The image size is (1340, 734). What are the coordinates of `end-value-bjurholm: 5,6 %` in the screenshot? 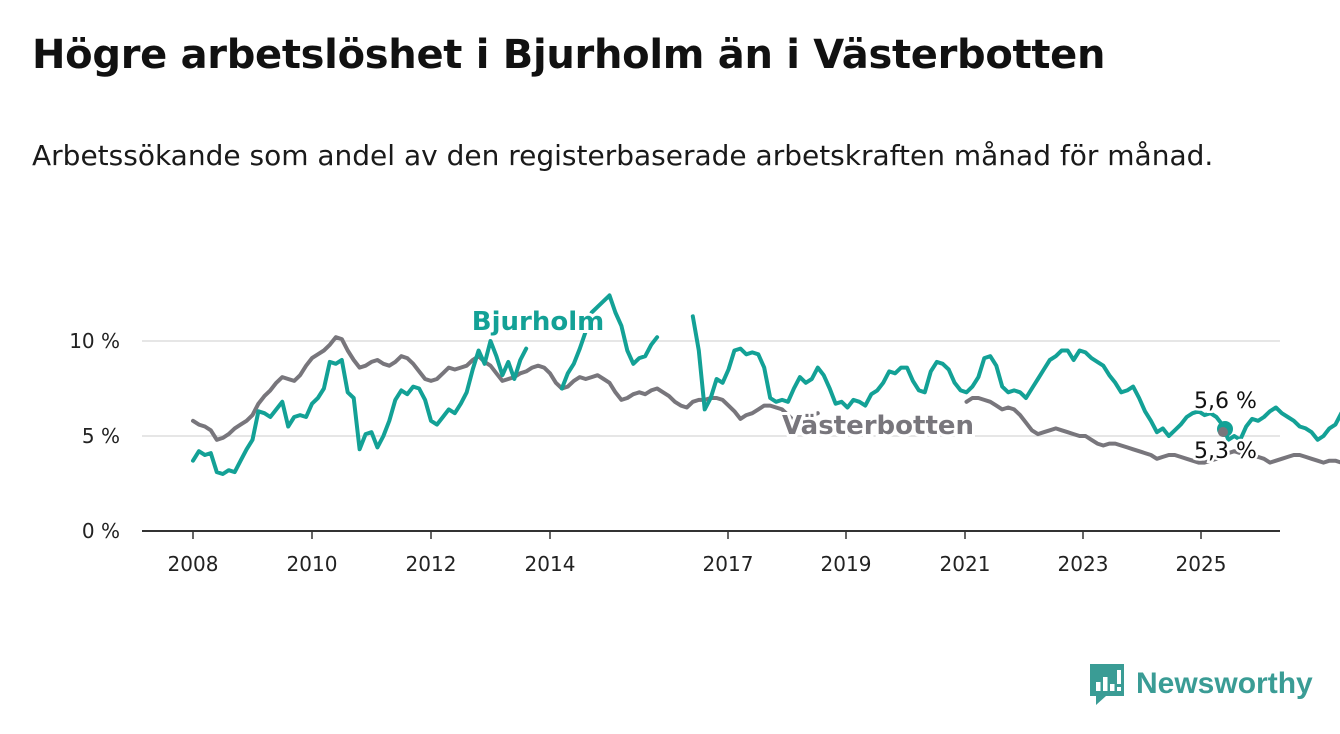 It's located at (1225, 401).